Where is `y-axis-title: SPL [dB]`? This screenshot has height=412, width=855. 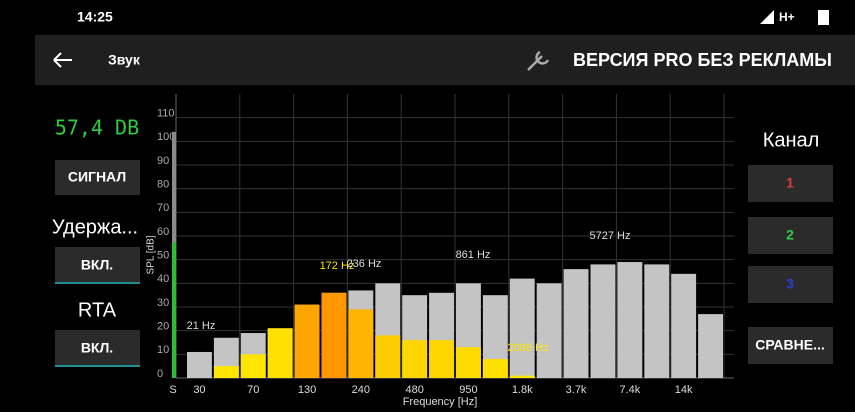
y-axis-title: SPL [dB] is located at coordinates (151, 254).